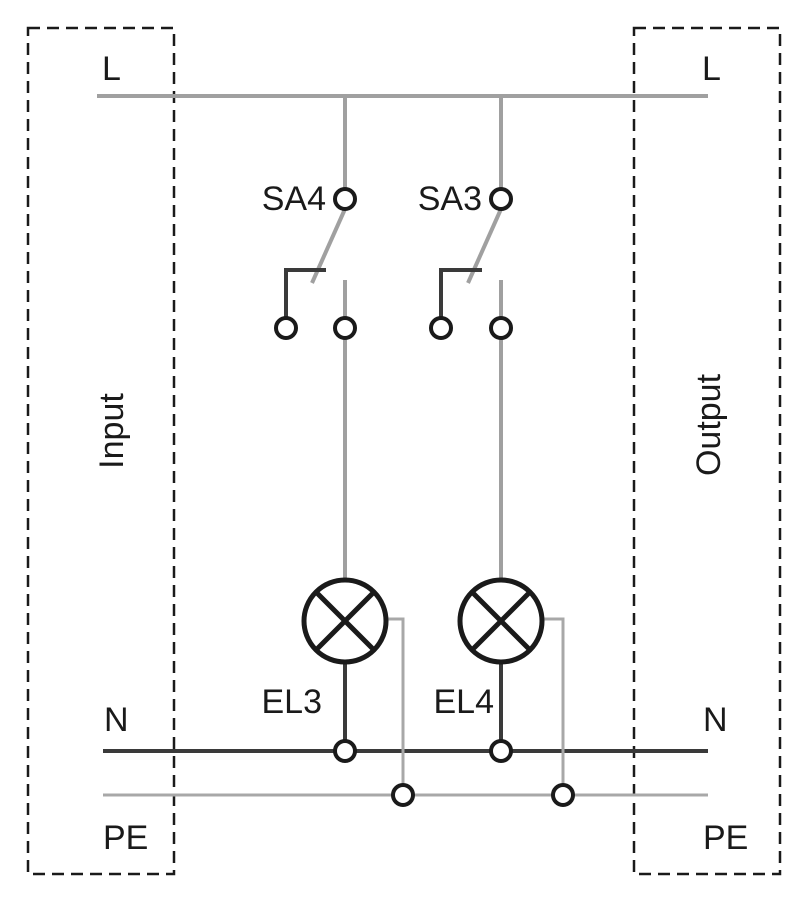  I want to click on lamp-el3, so click(345, 621).